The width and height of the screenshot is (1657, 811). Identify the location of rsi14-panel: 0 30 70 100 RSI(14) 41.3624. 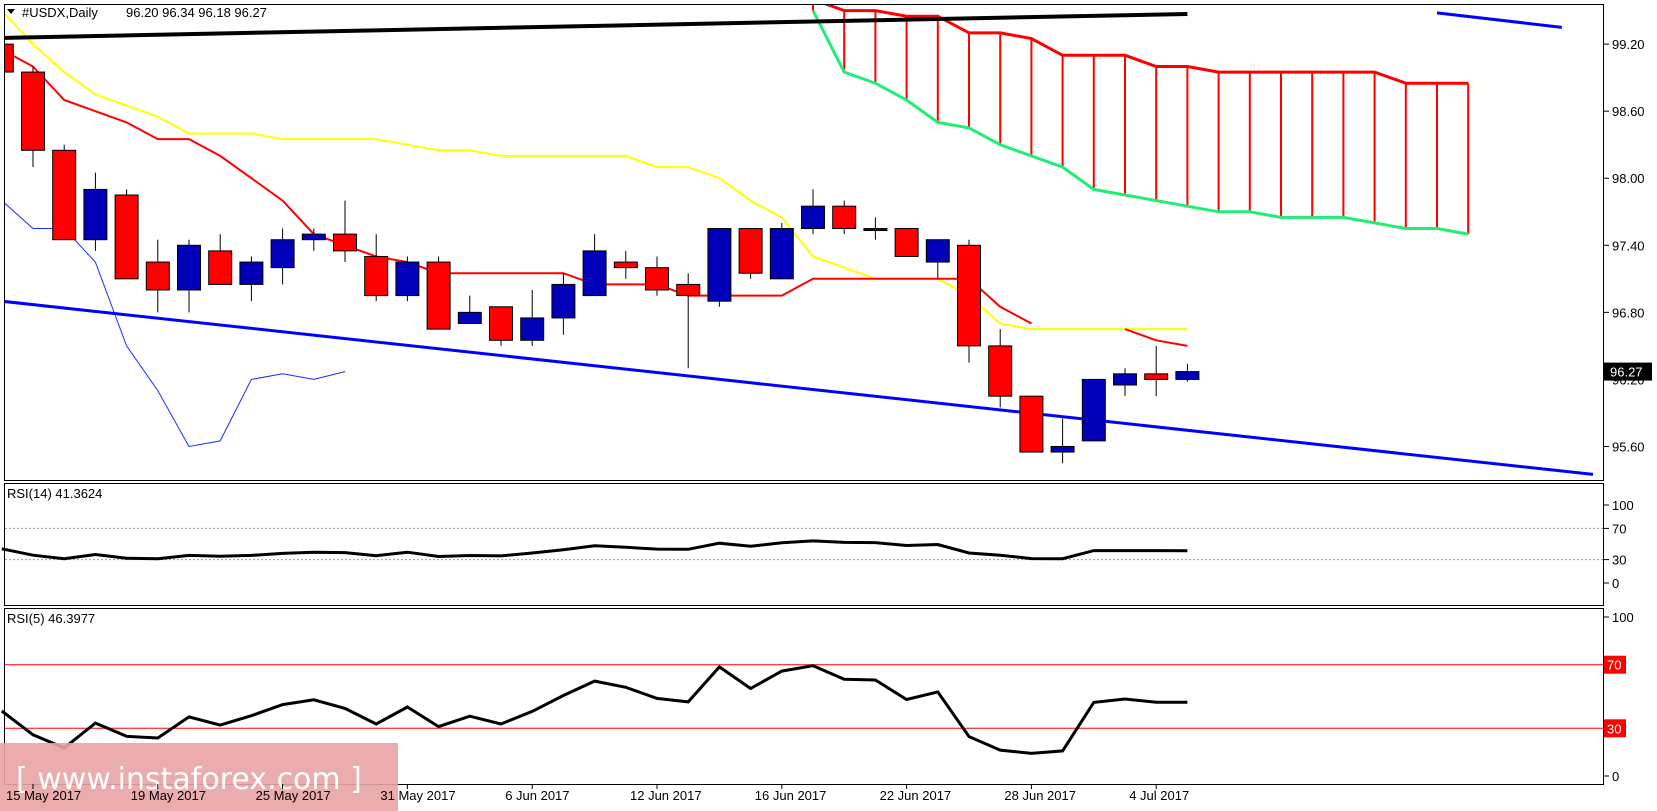
(817, 544).